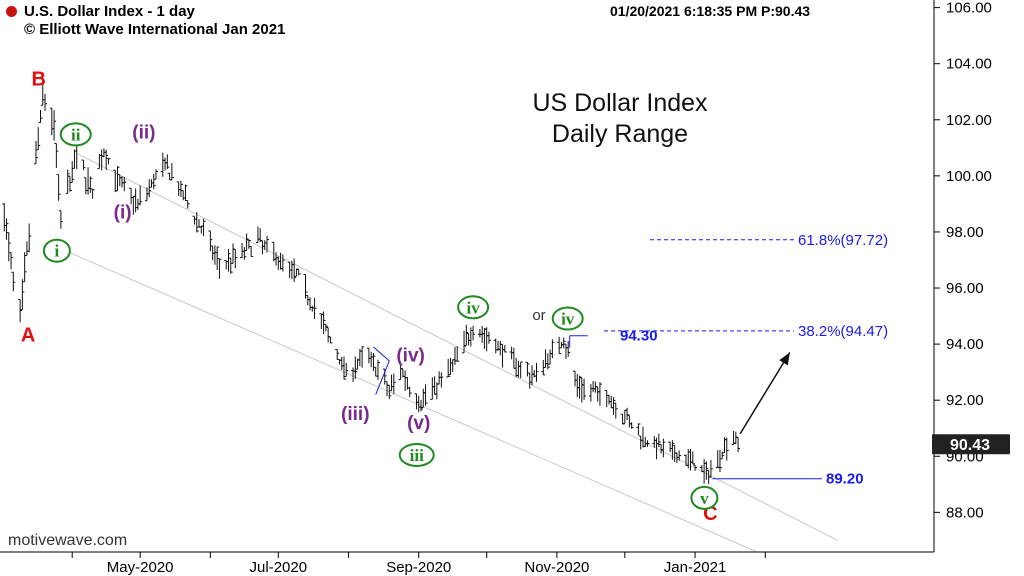  I want to click on watermark: motivewave.com, so click(68, 540).